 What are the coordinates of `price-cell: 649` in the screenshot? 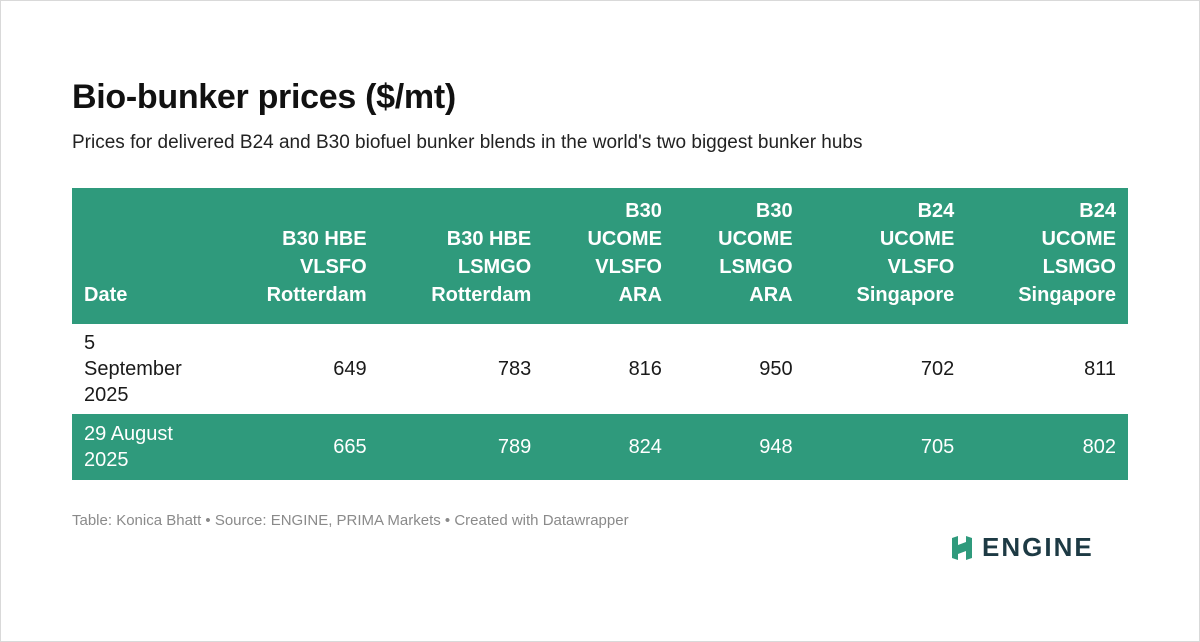 It's located at (350, 369).